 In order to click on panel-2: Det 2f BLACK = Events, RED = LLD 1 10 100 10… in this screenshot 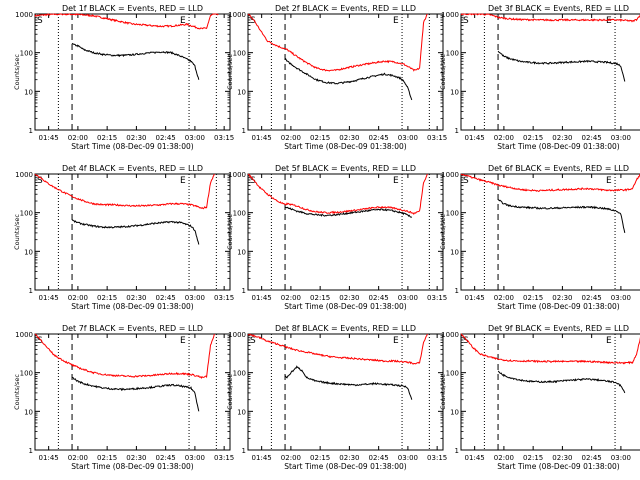, I will do `click(336, 77)`.